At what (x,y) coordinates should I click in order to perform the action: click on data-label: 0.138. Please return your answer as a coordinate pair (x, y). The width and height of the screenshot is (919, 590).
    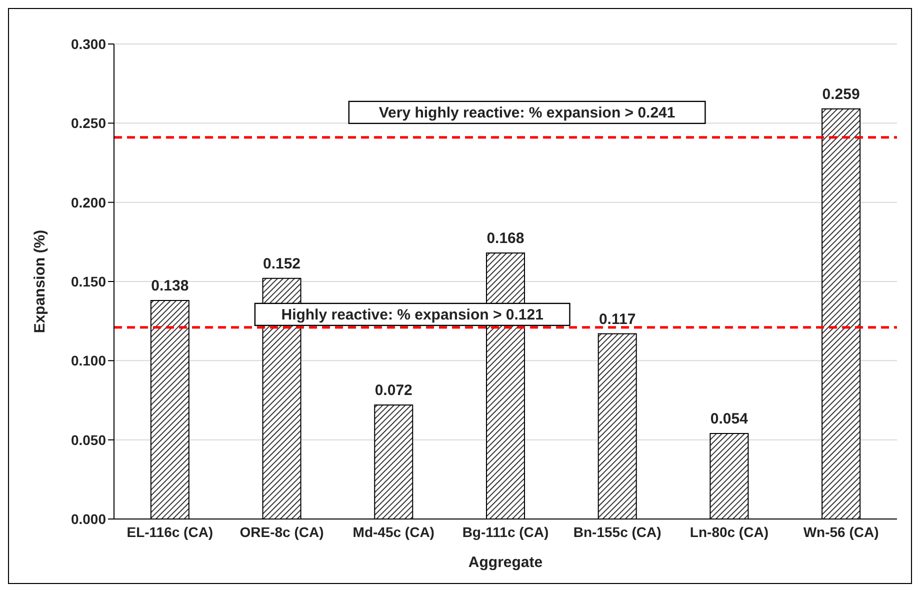
    Looking at the image, I should click on (170, 286).